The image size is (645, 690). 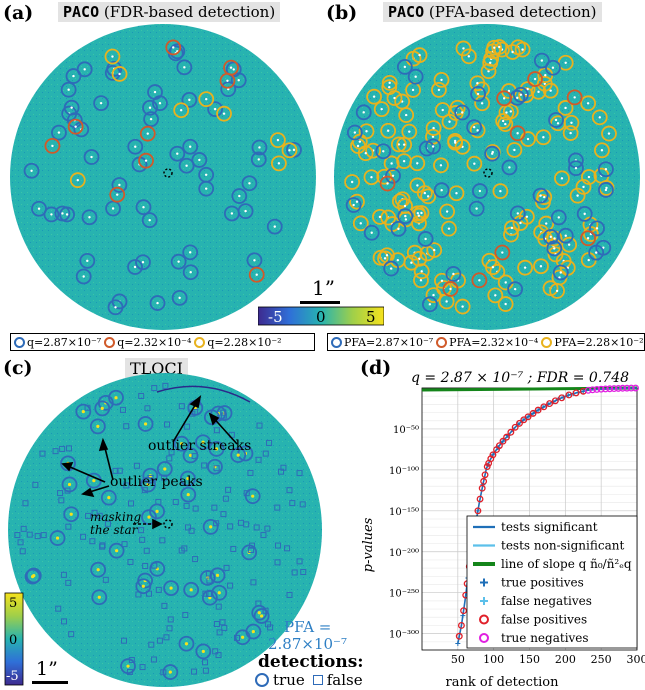 I want to click on slope-line, so click(x=529, y=389).